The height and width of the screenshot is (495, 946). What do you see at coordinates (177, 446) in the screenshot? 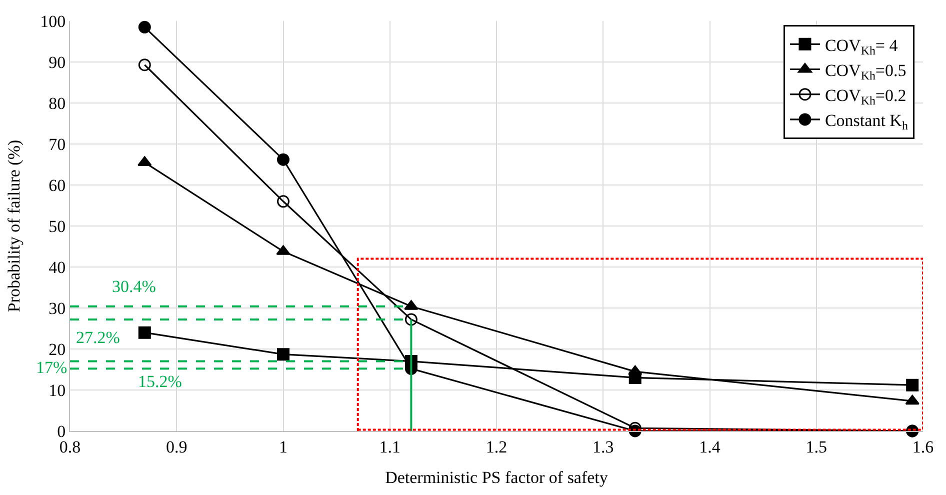
I see `x-tick-label: 0.9` at bounding box center [177, 446].